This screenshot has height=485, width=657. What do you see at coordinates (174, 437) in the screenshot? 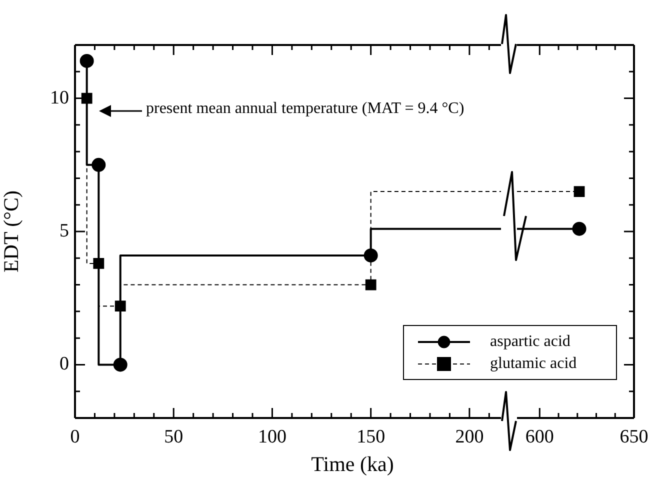
I see `x-tick-label: 50` at bounding box center [174, 437].